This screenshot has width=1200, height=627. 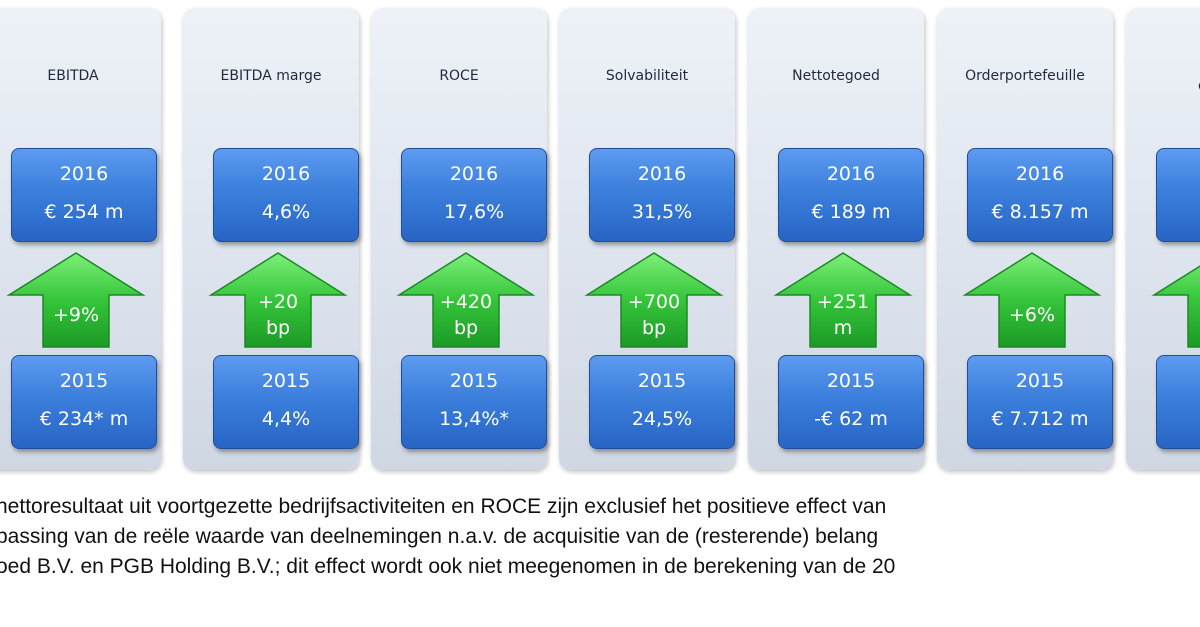 What do you see at coordinates (1163, 66) in the screenshot?
I see `kpi-title-line: Be` at bounding box center [1163, 66].